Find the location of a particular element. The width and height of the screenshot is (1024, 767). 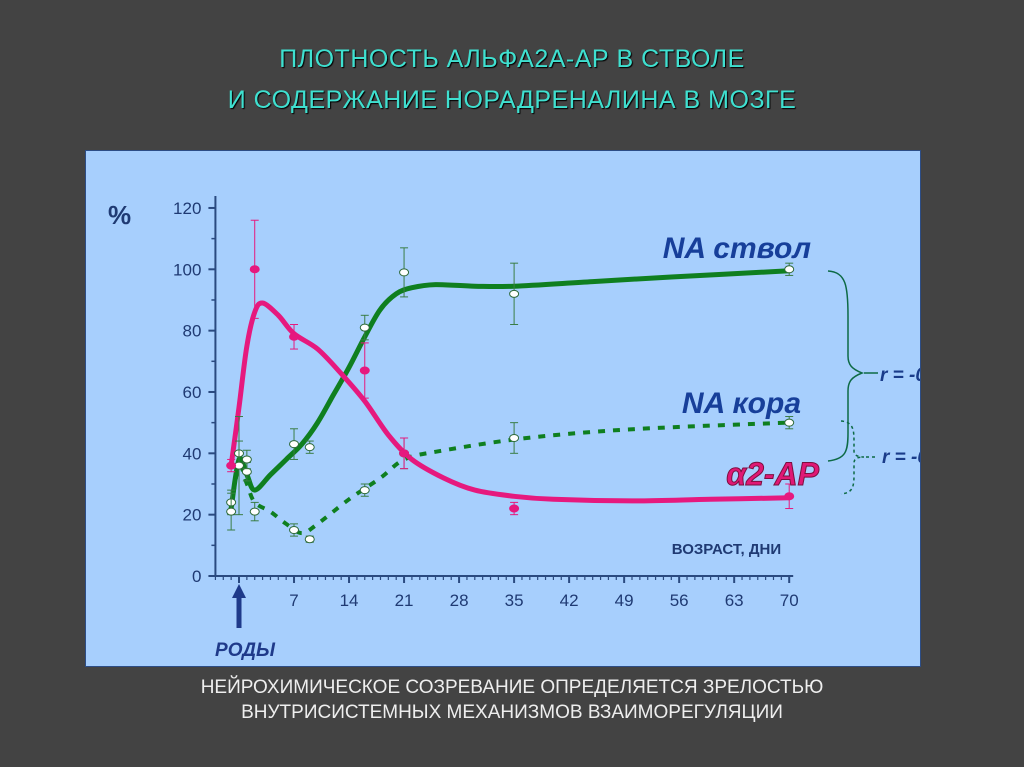

series-na-stem-label: NA ствол is located at coordinates (737, 248).